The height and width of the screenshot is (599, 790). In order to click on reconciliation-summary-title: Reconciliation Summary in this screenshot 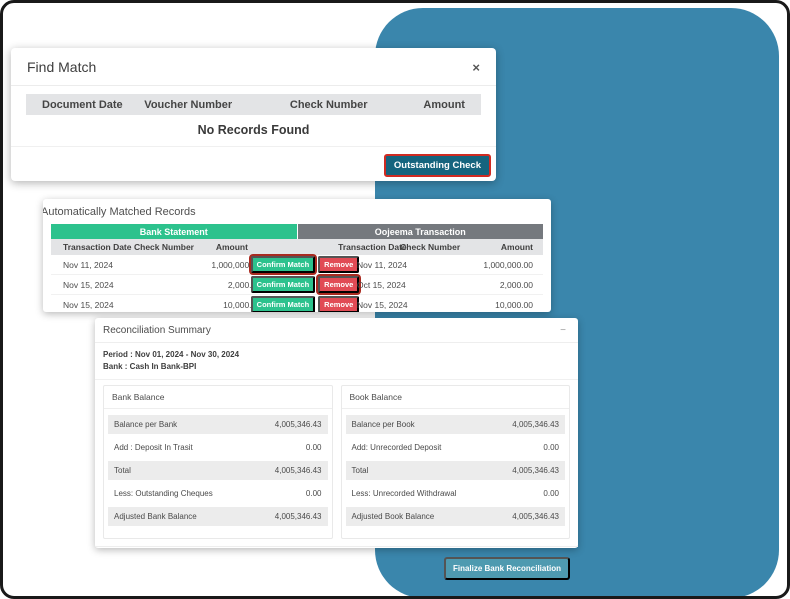, I will do `click(157, 330)`.